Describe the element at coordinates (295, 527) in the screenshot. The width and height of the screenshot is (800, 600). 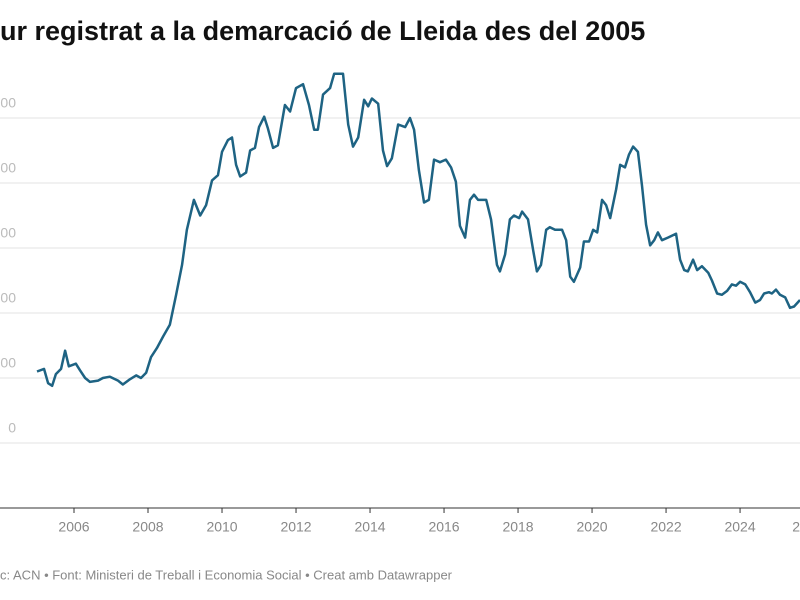
I see `x-tick-label: 2012` at that location.